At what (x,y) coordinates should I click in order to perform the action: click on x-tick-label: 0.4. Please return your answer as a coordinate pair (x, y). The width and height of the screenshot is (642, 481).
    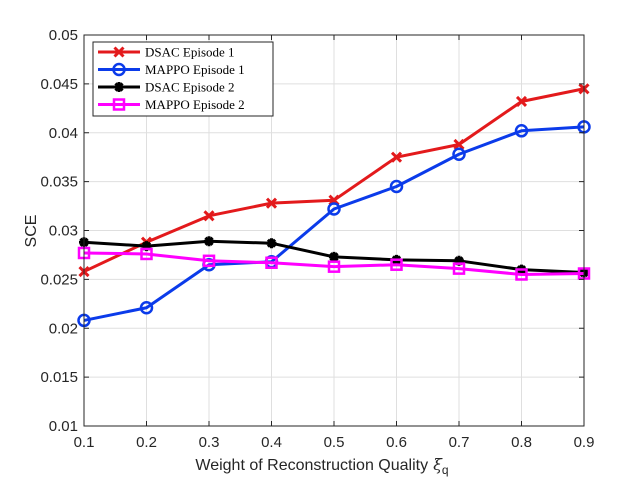
    Looking at the image, I should click on (271, 442).